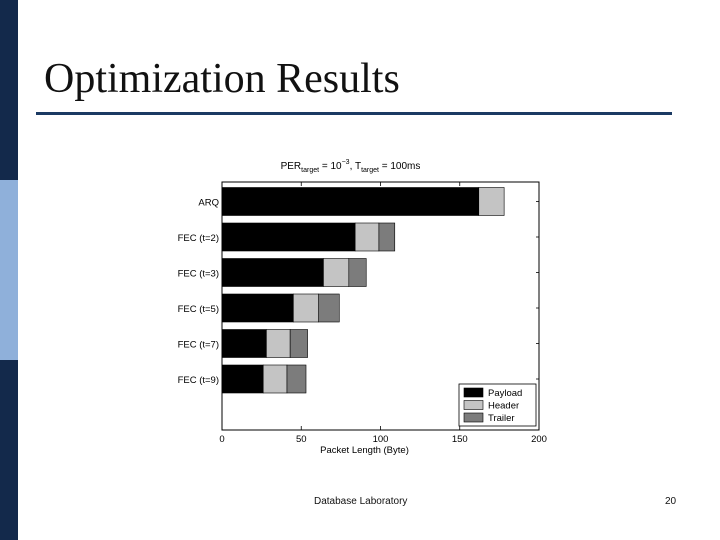 The height and width of the screenshot is (540, 720). I want to click on x-tick-label: 50, so click(301, 439).